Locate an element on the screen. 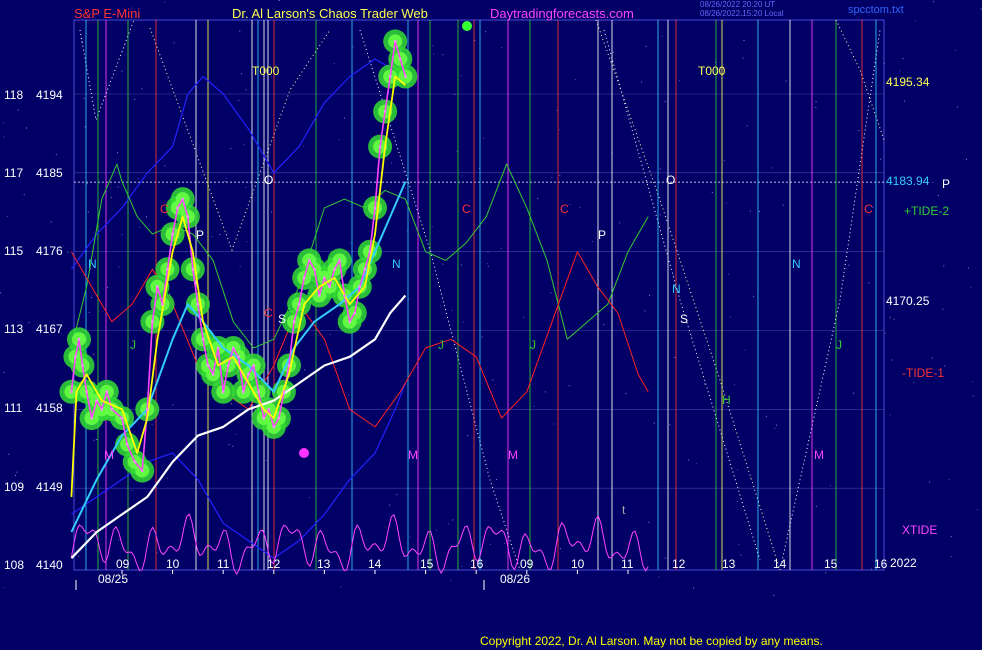  marker-letter: H is located at coordinates (726, 400).